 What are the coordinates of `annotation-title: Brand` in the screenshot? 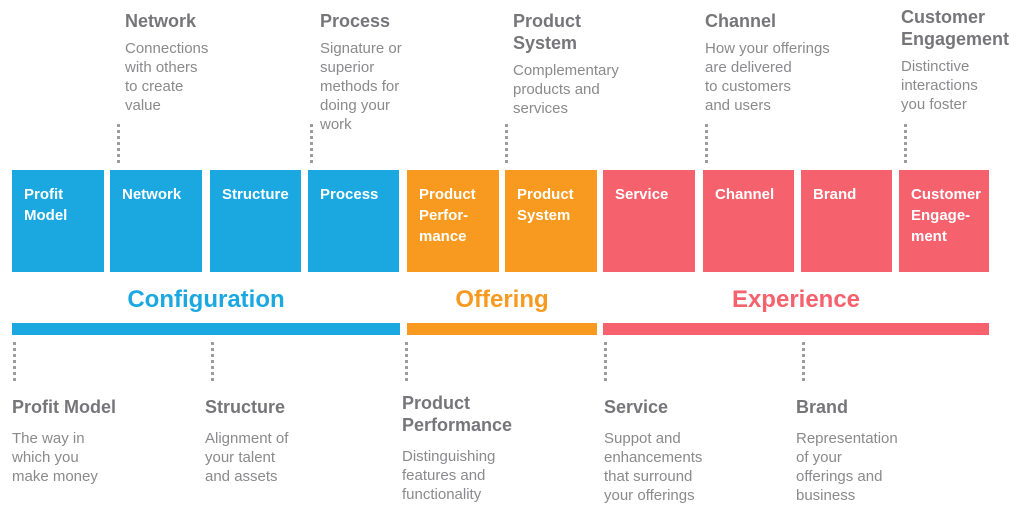 It's located at (822, 407).